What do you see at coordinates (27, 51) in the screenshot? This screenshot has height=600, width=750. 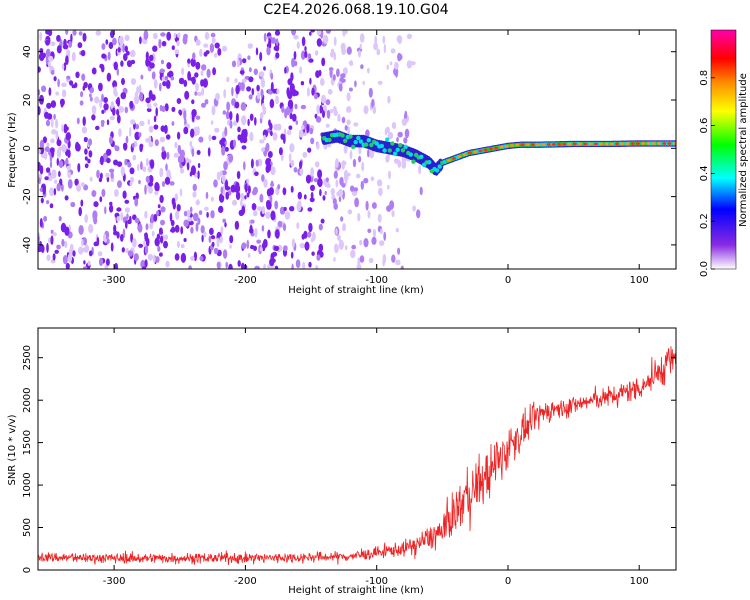 I see `y-tick-label: 40` at bounding box center [27, 51].